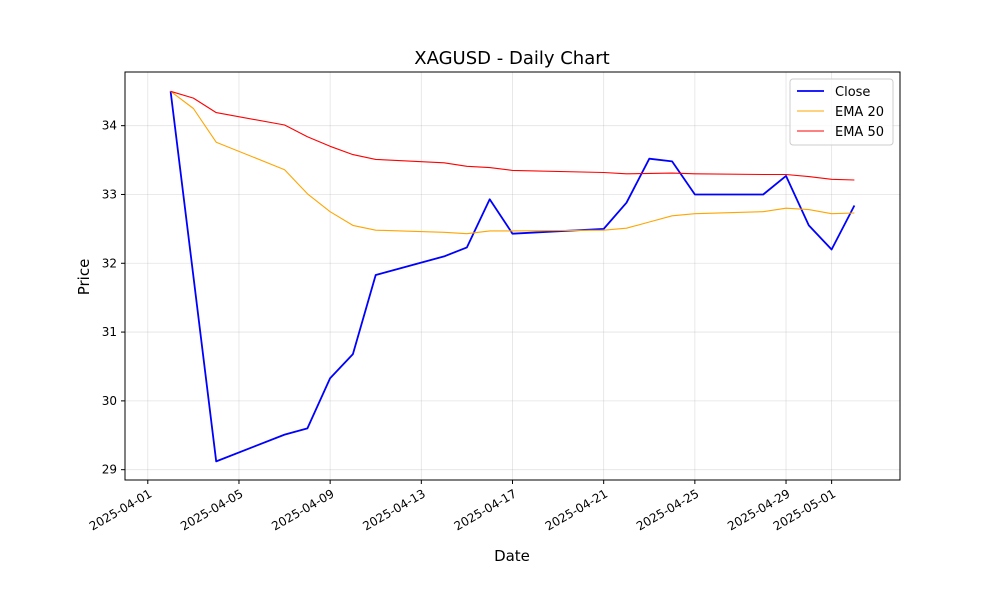 The width and height of the screenshot is (1000, 600). I want to click on x-tick-label: 2025-04-21, so click(576, 509).